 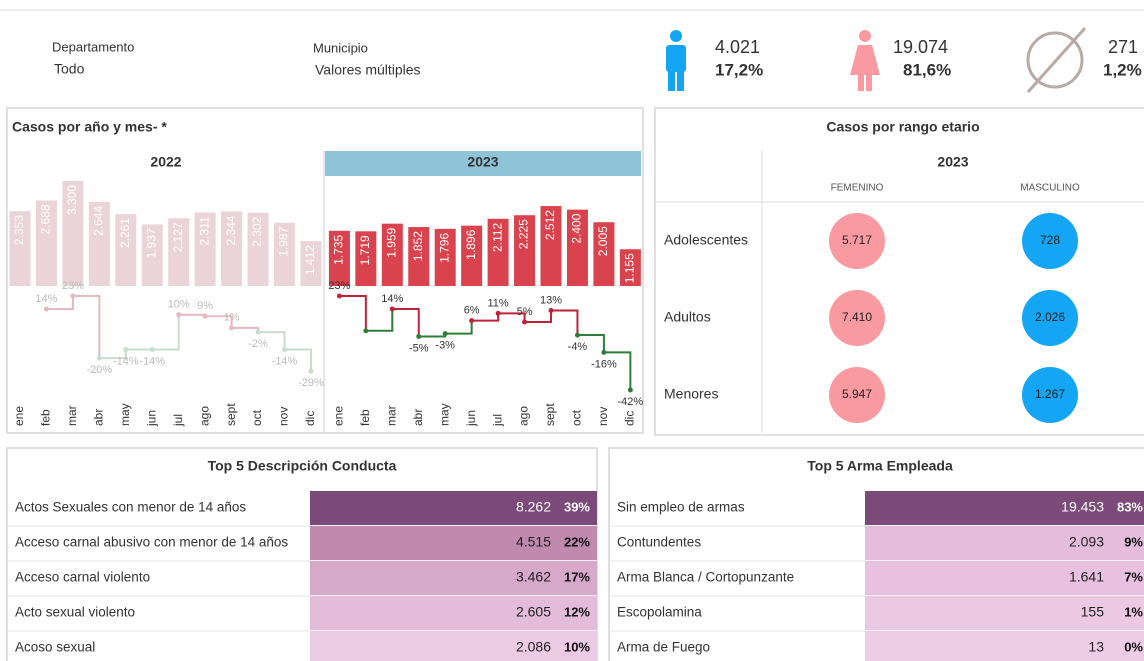 I want to click on x-tick-label: nov, so click(x=603, y=416).